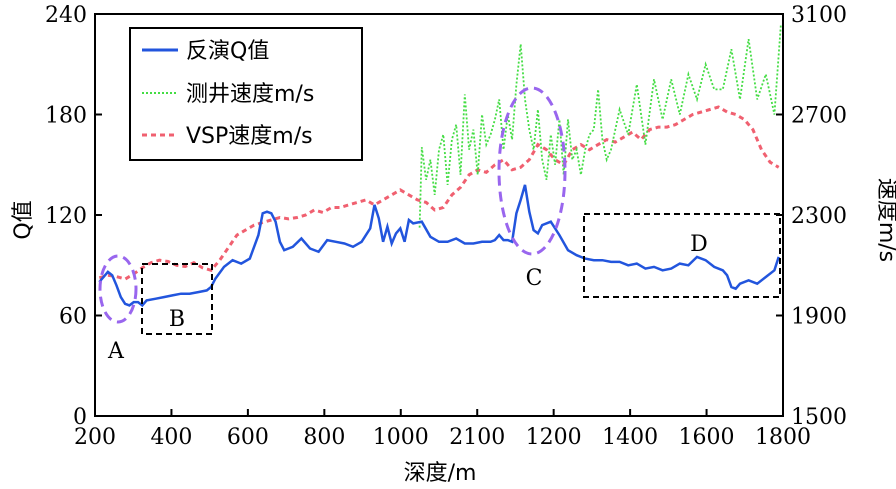 This screenshot has height=489, width=896. I want to click on annotation-label-a: A, so click(116, 351).